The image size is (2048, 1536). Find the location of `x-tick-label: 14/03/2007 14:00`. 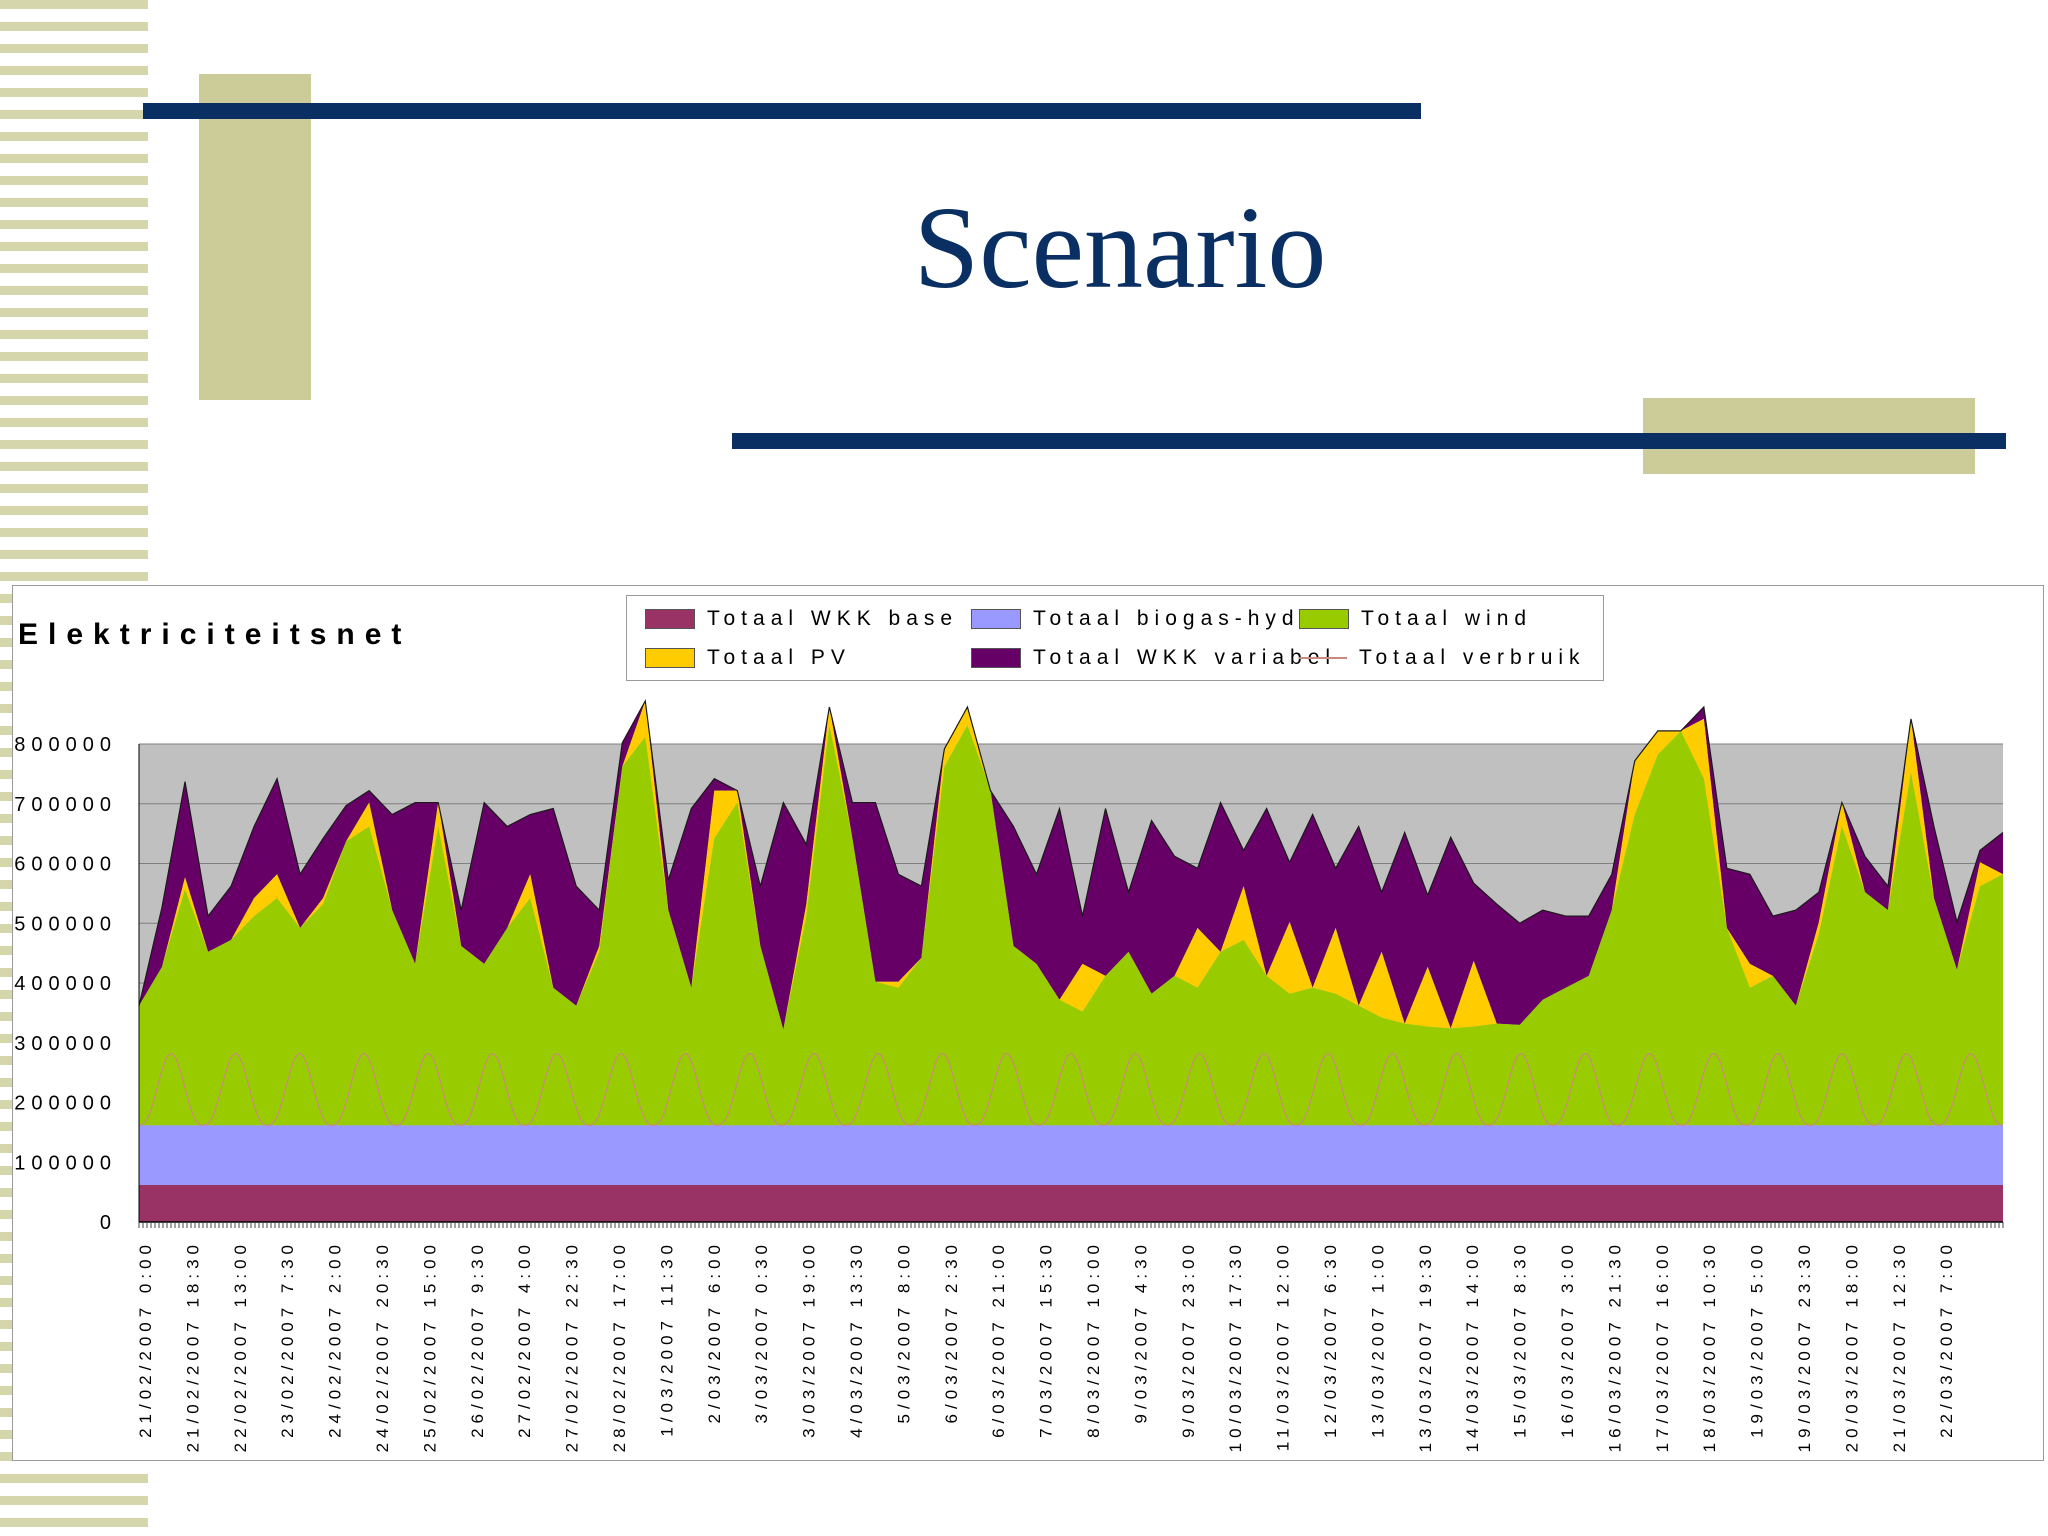

x-tick-label: 14/03/2007 14:00 is located at coordinates (1472, 1346).